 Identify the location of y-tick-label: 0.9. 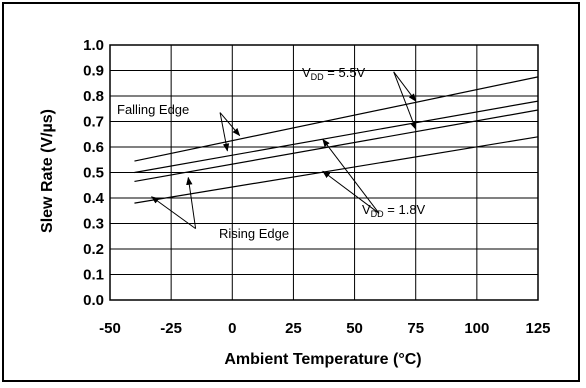
(93, 71).